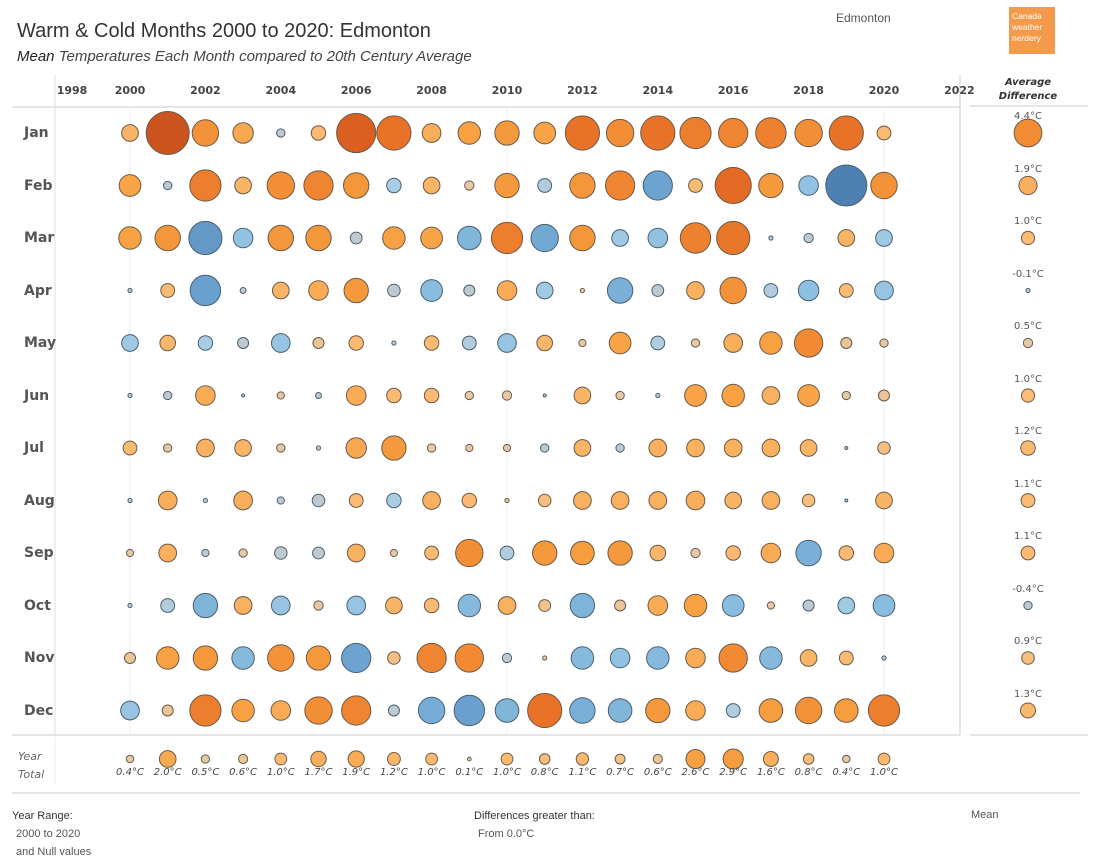  Describe the element at coordinates (394, 448) in the screenshot. I see `bubble-jul-2007` at that location.